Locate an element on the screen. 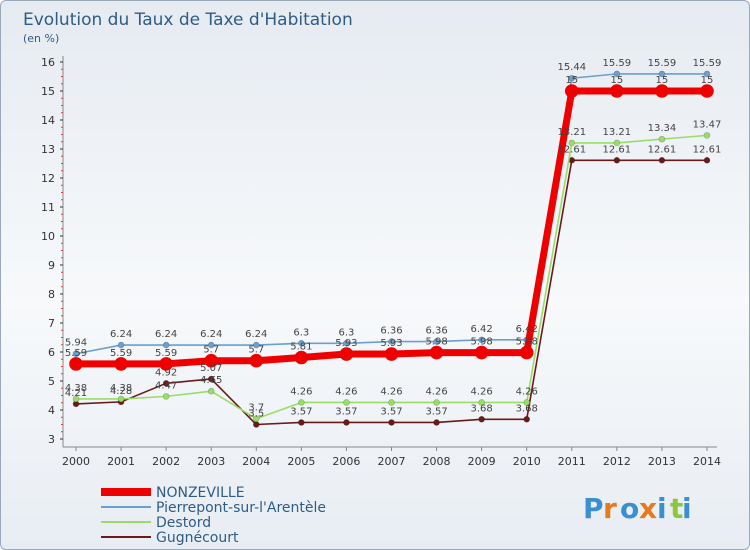 Image resolution: width=750 pixels, height=550 pixels. chart-subtitle: (en %) is located at coordinates (41, 38).